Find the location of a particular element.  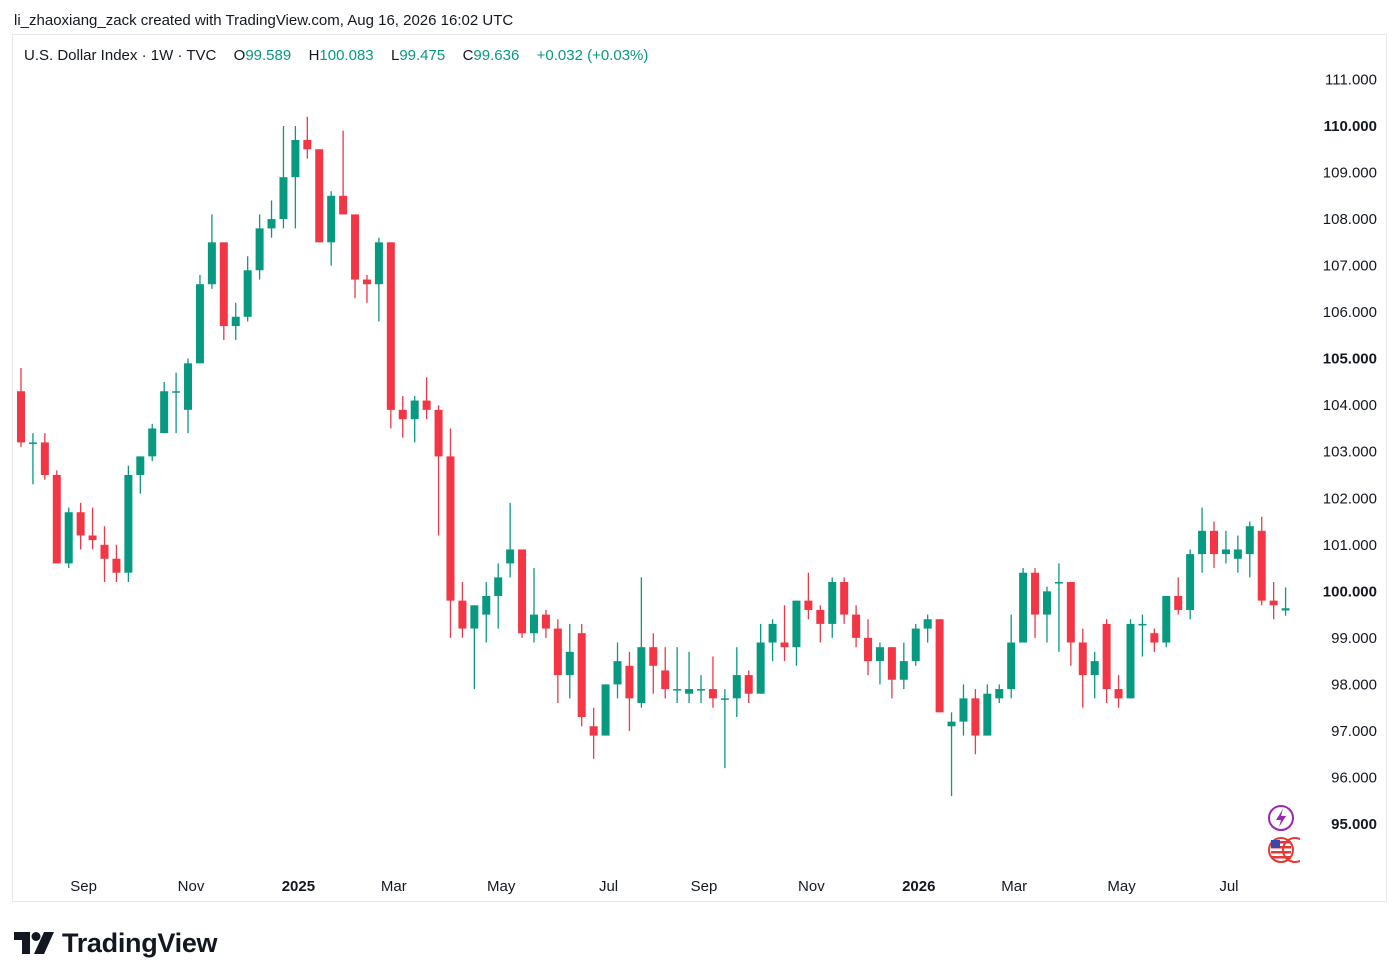

lightning-event-icon is located at coordinates (1281, 818).